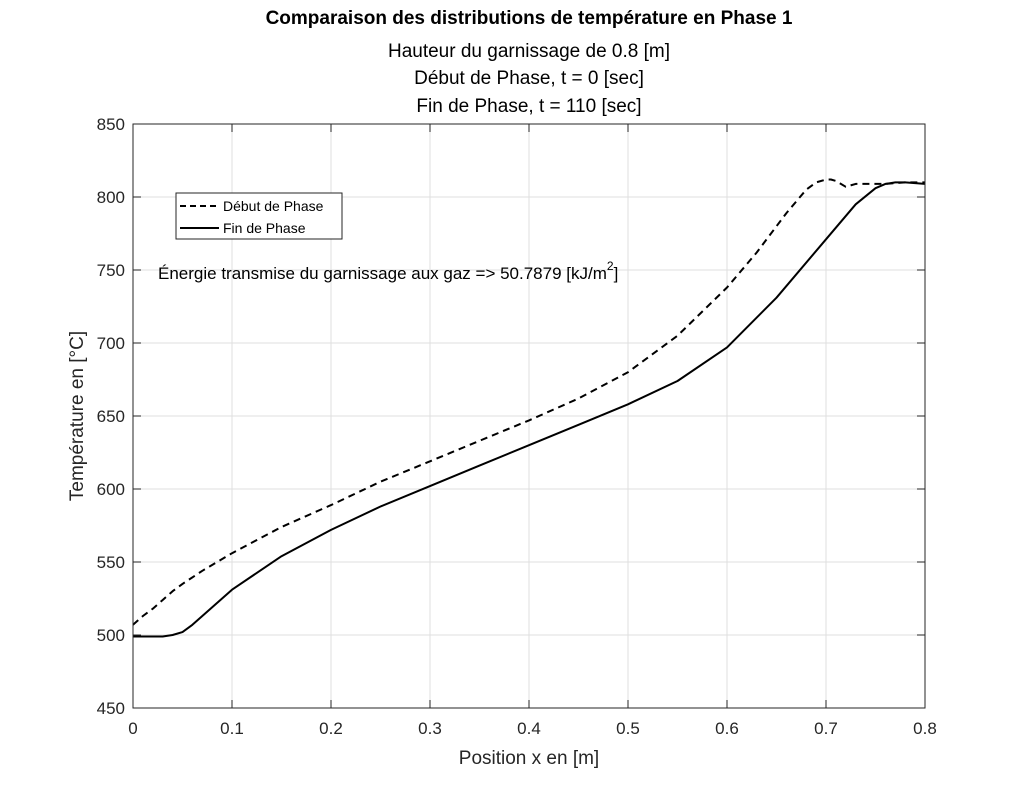 This screenshot has width=1023, height=795. I want to click on legend-box, so click(259, 216).